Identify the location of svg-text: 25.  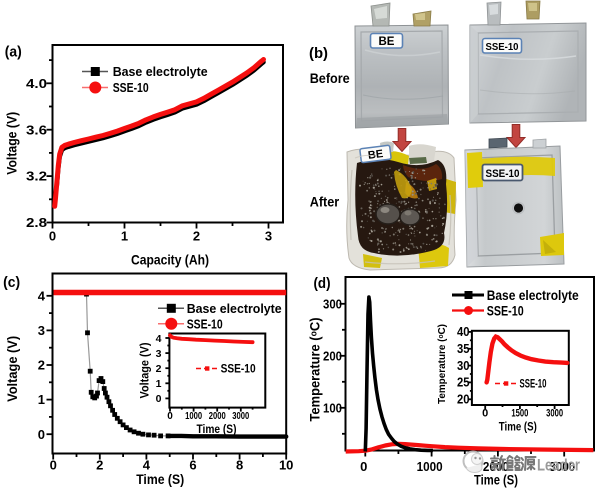
(463, 383).